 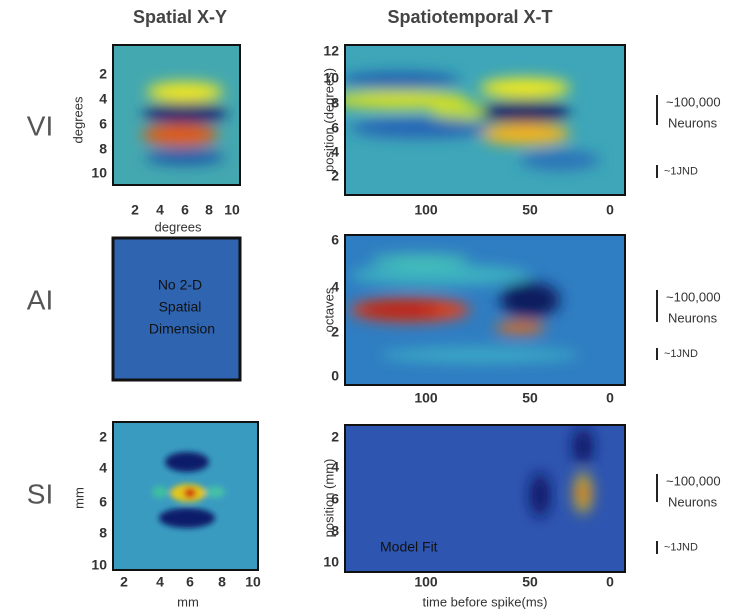 I want to click on row-label: VI, so click(x=40, y=125).